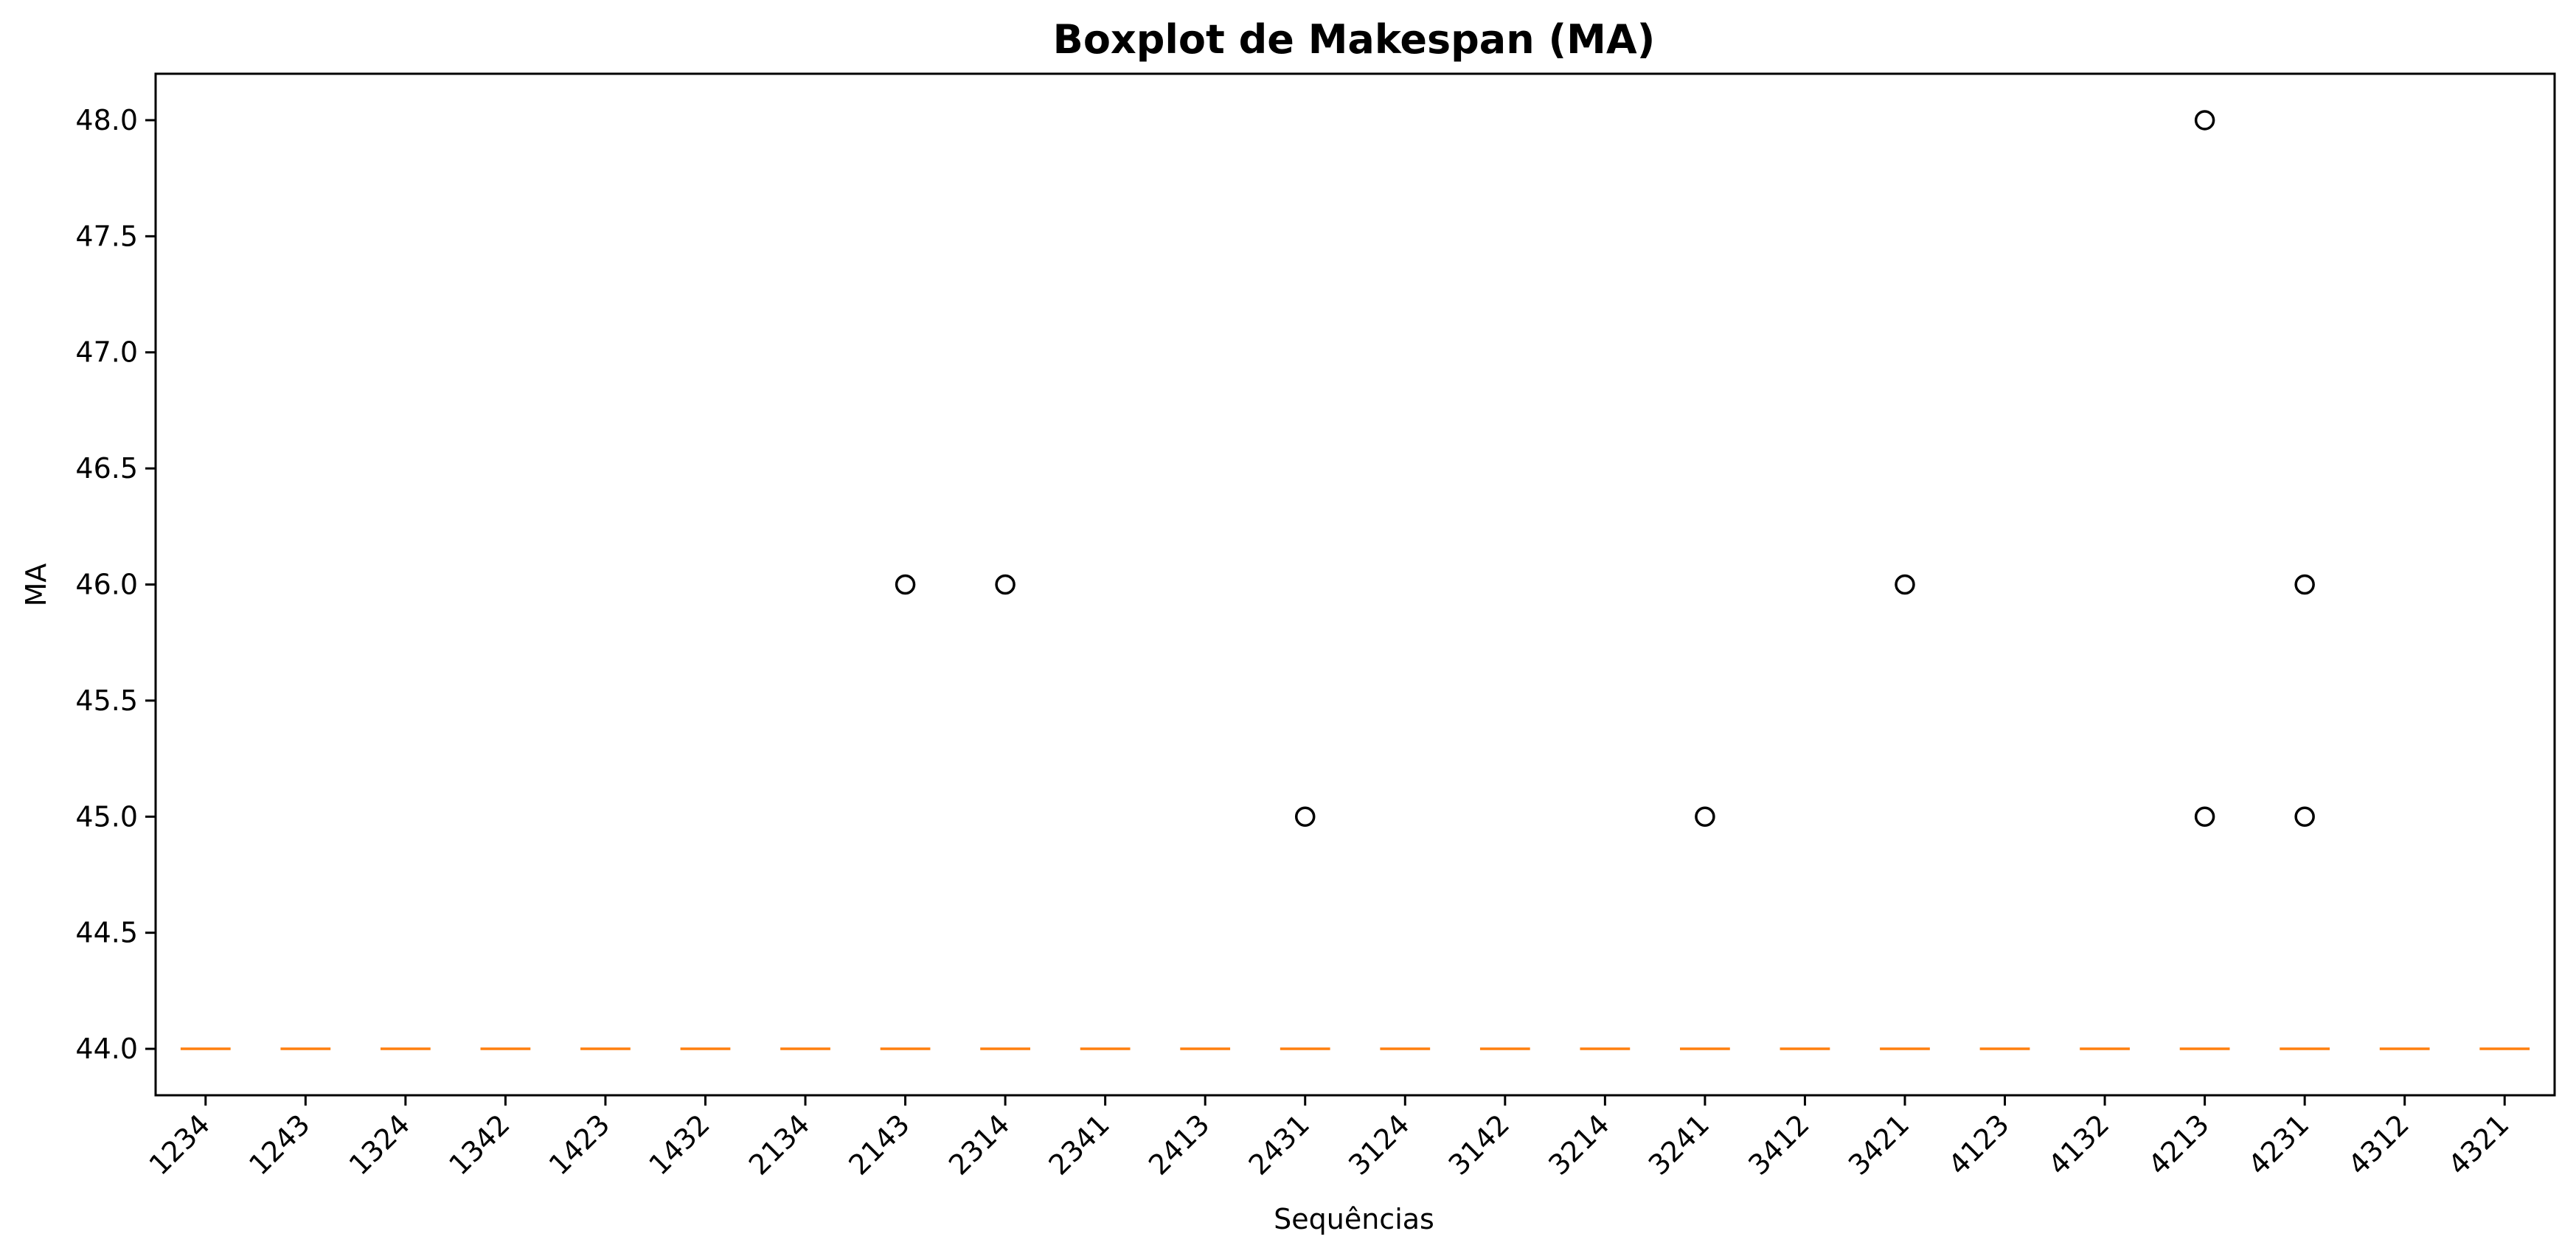 This screenshot has width=2576, height=1259. What do you see at coordinates (1080, 1145) in the screenshot?
I see `x-tick-label: 2341` at bounding box center [1080, 1145].